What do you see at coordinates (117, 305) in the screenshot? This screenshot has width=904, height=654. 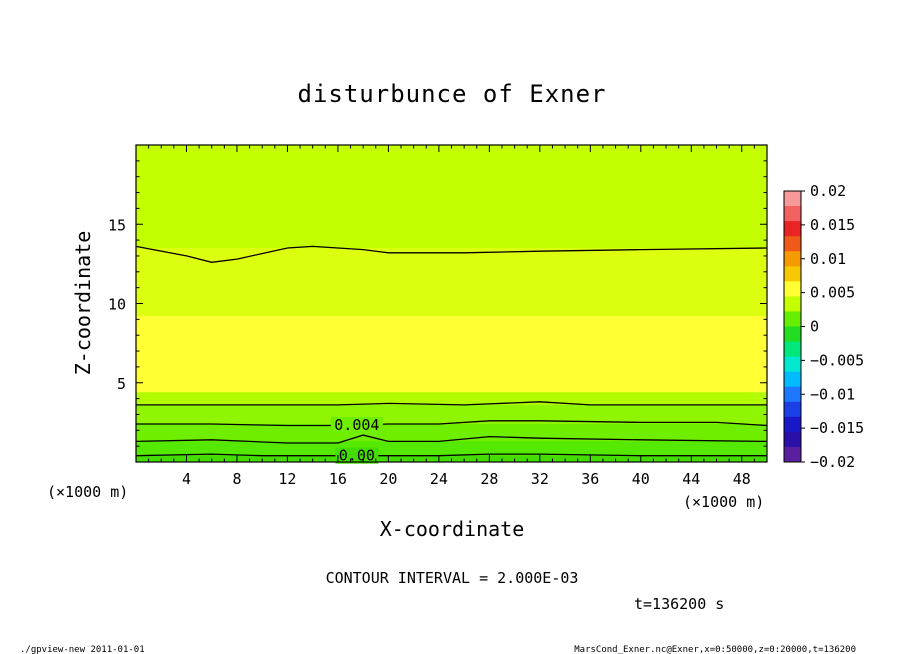 I see `y-tick-label: 10` at bounding box center [117, 305].